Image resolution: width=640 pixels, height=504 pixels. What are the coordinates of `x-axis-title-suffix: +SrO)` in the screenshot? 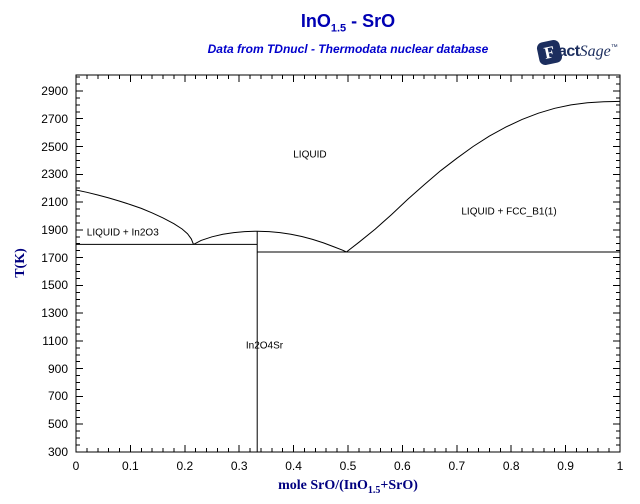 It's located at (399, 485).